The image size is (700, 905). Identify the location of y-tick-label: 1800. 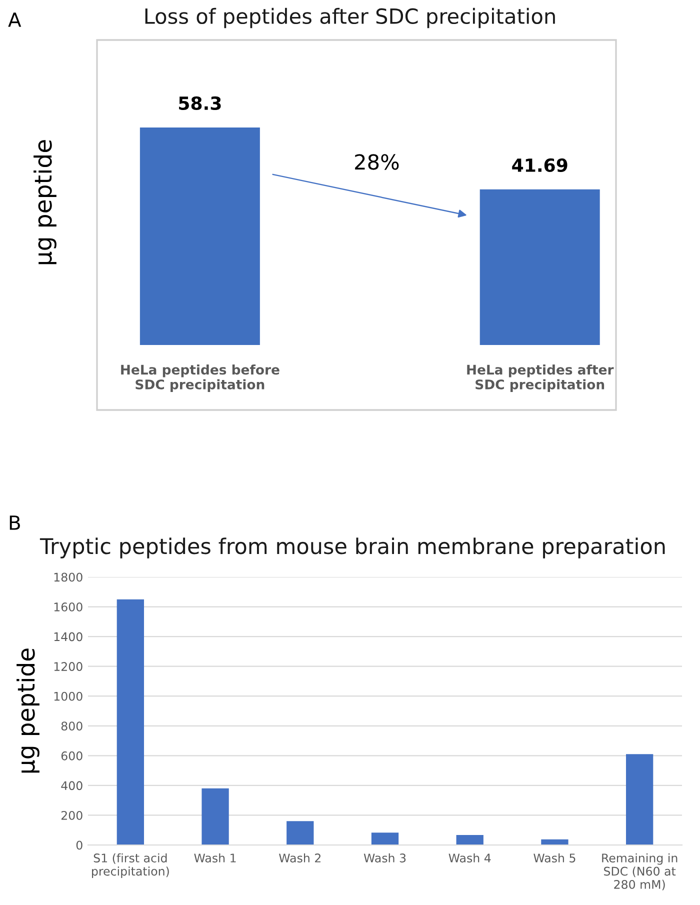
(68, 577).